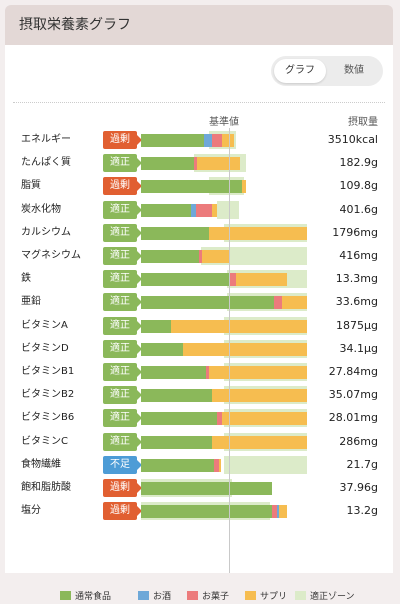  What do you see at coordinates (325, 597) in the screenshot?
I see `legend-item-zone: 適正ゾーン` at bounding box center [325, 597].